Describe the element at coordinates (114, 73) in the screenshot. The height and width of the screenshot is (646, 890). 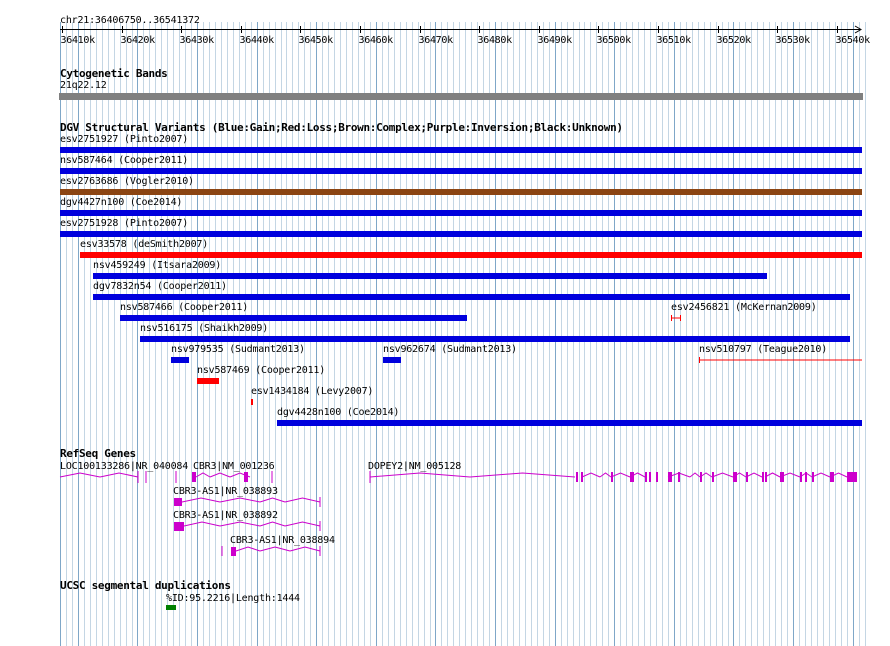
I see `cytoband-track-title: Cytogenetic Bands` at that location.